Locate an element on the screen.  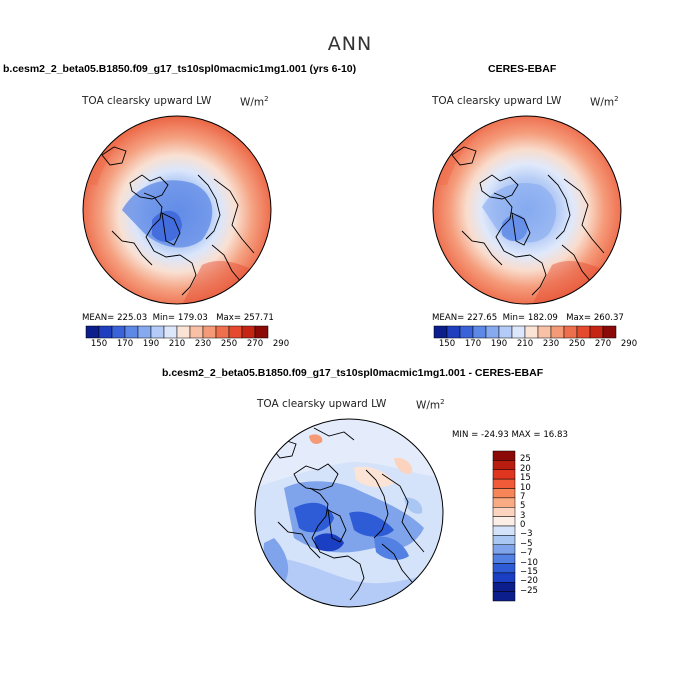
obs-stats: MEAN= 227.65 Min= 182.09 Max= 260.37 is located at coordinates (528, 318).